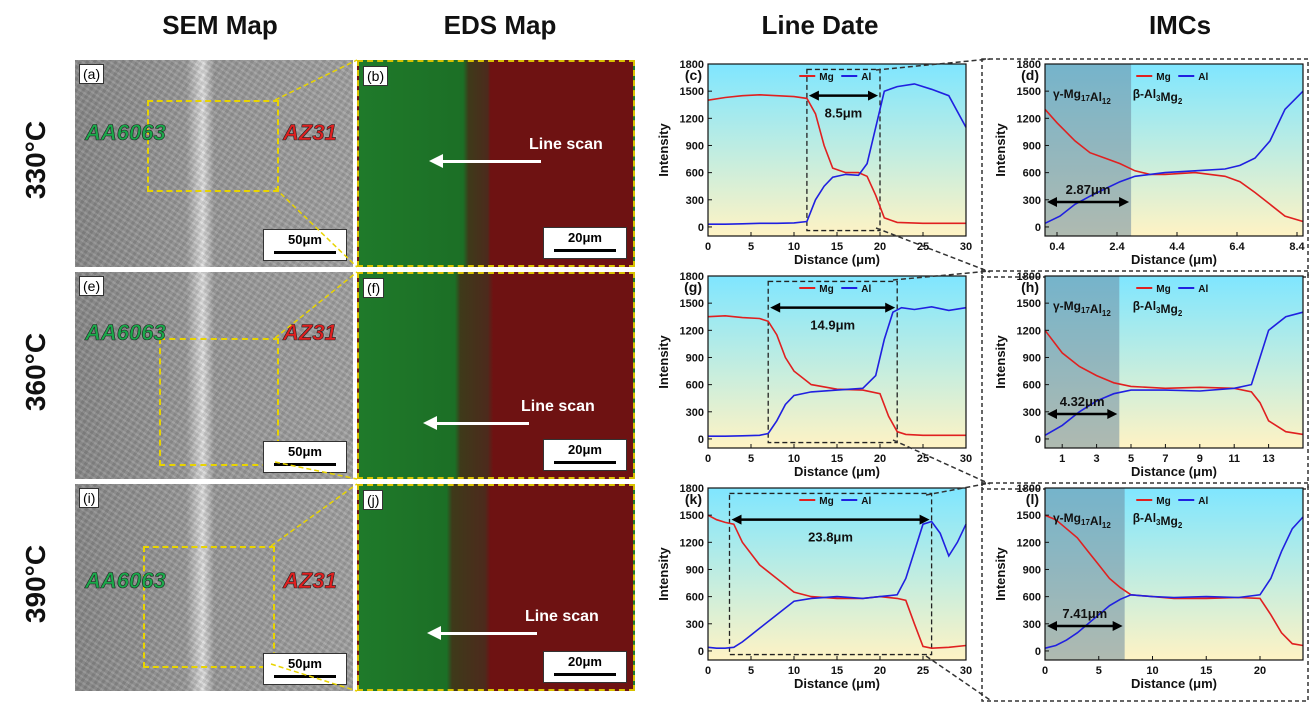  What do you see at coordinates (751, 459) in the screenshot?
I see `x-tick-label: 5` at bounding box center [751, 459].